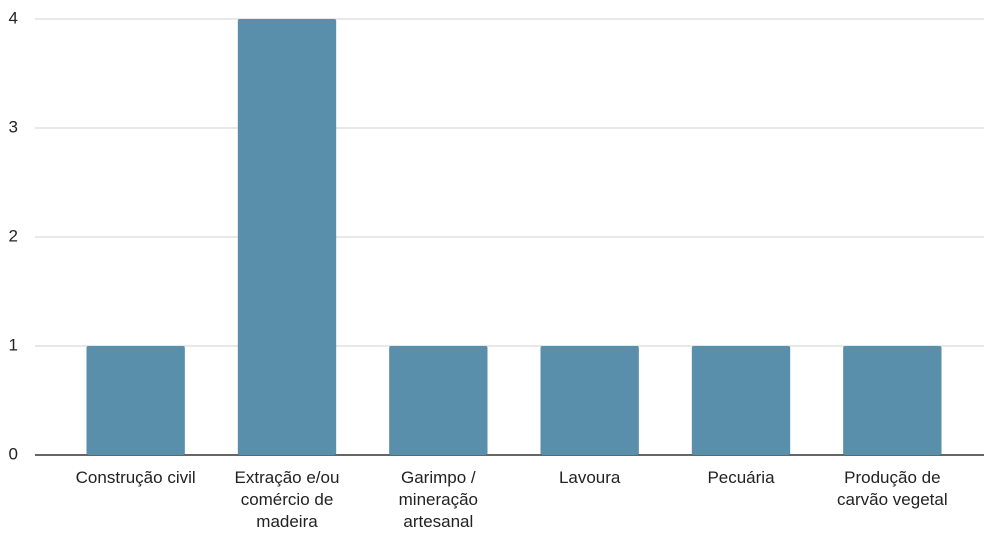 The height and width of the screenshot is (537, 984). What do you see at coordinates (741, 477) in the screenshot?
I see `x-tick-label: Pecuária` at bounding box center [741, 477].